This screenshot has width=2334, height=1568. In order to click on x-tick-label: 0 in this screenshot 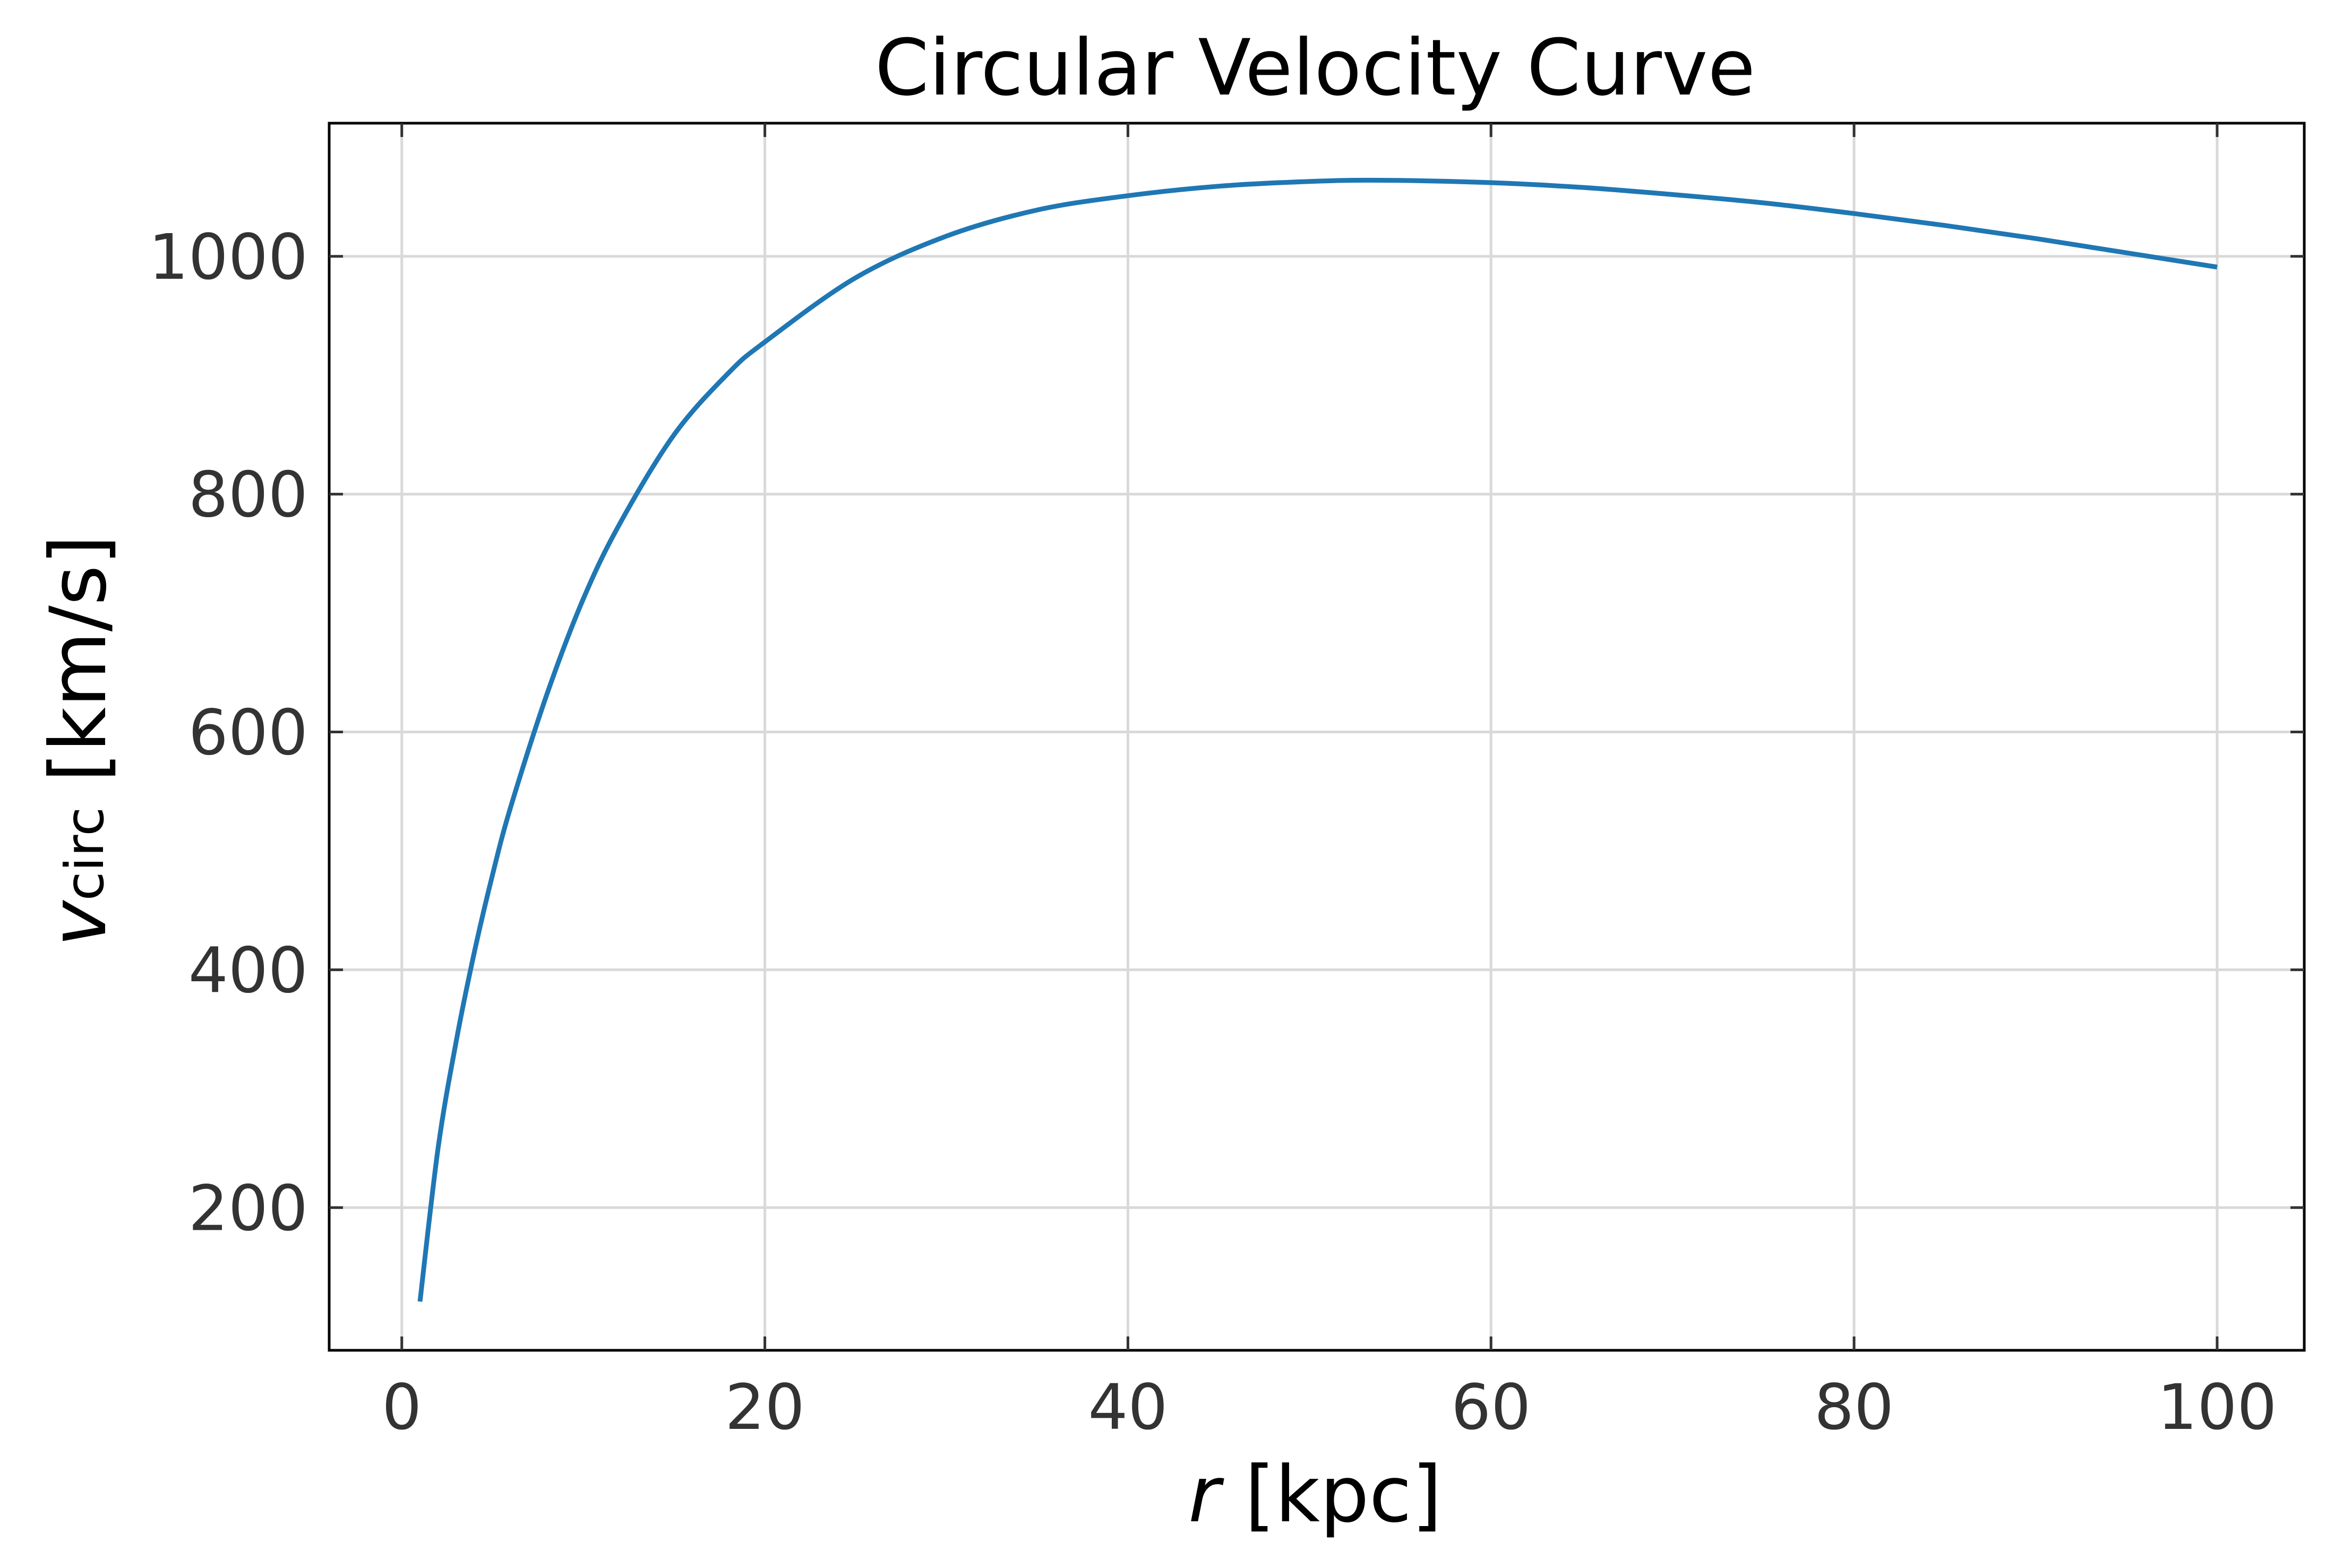, I will do `click(402, 1407)`.